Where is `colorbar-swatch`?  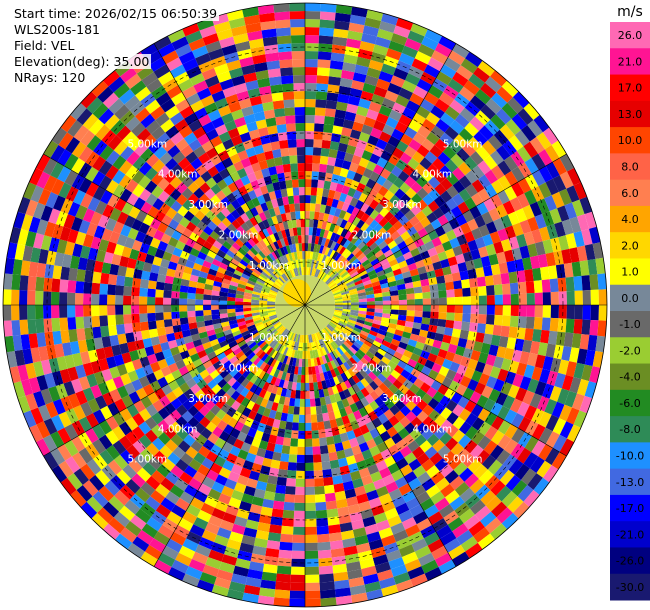
colorbar-swatch is located at coordinates (630, 429).